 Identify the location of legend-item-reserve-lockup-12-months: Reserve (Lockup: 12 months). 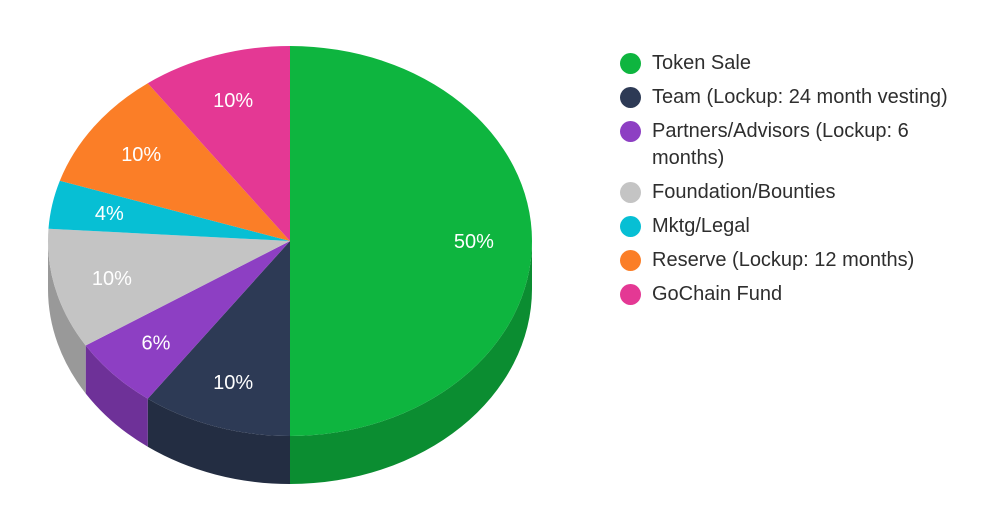
(792, 260).